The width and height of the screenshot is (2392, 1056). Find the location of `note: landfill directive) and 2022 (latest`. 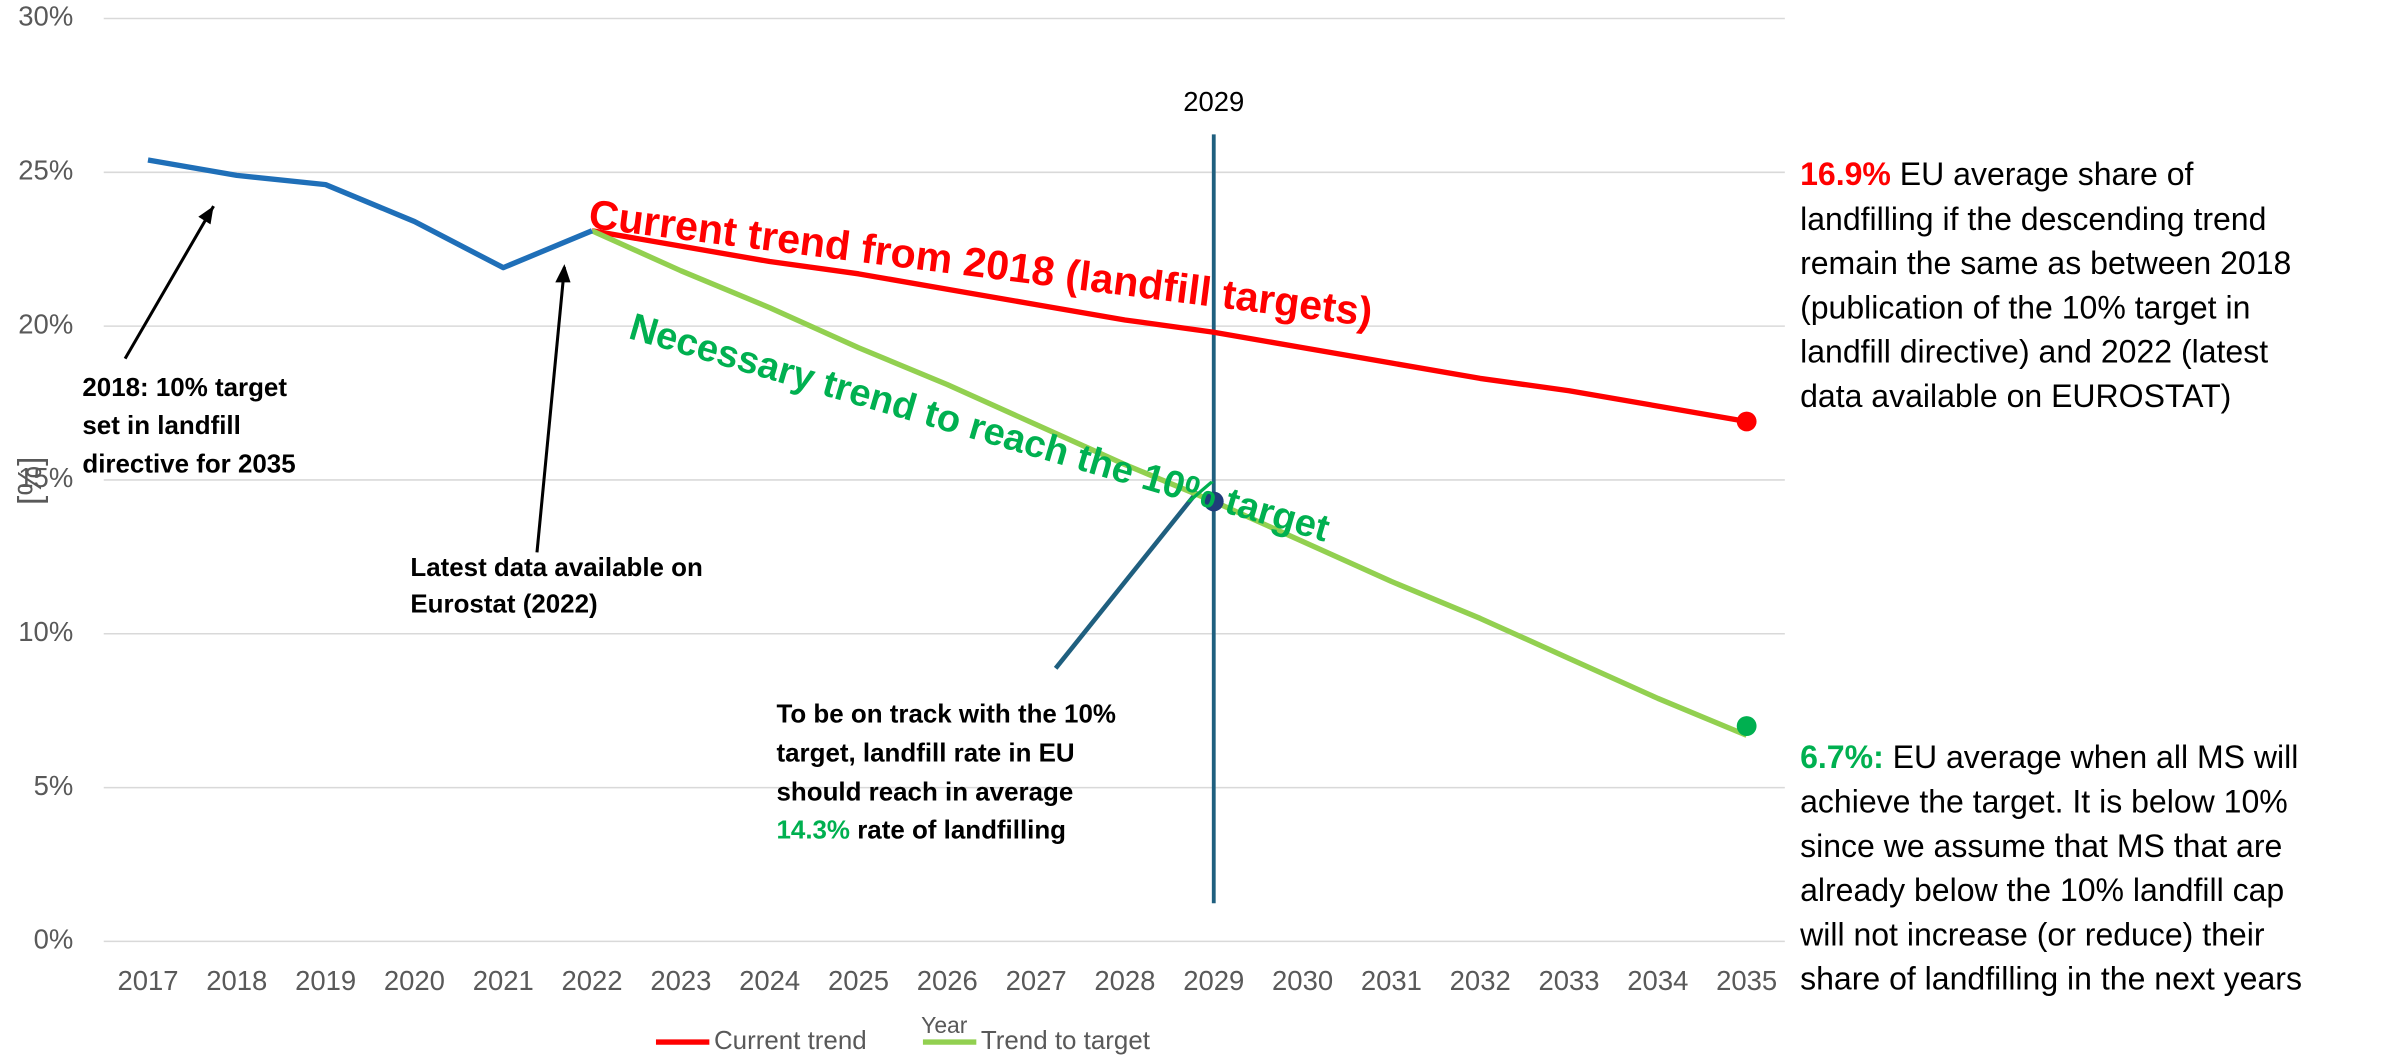

note: landfill directive) and 2022 (latest is located at coordinates (2034, 352).